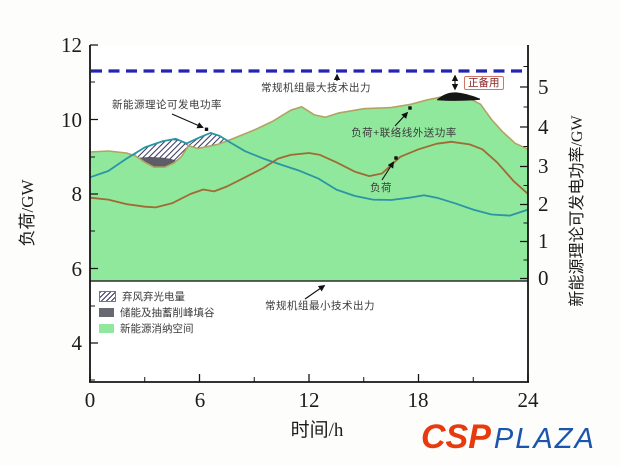 The width and height of the screenshot is (620, 466). I want to click on logo-plaza-text: PLAZA, so click(544, 439).